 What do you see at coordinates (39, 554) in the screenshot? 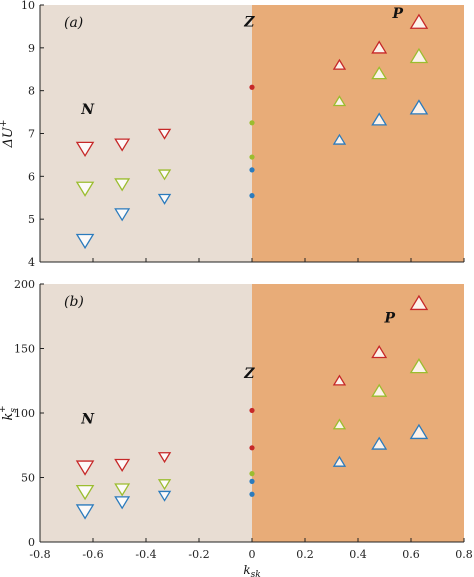
I see `x-tick-label: -0.8` at bounding box center [39, 554].